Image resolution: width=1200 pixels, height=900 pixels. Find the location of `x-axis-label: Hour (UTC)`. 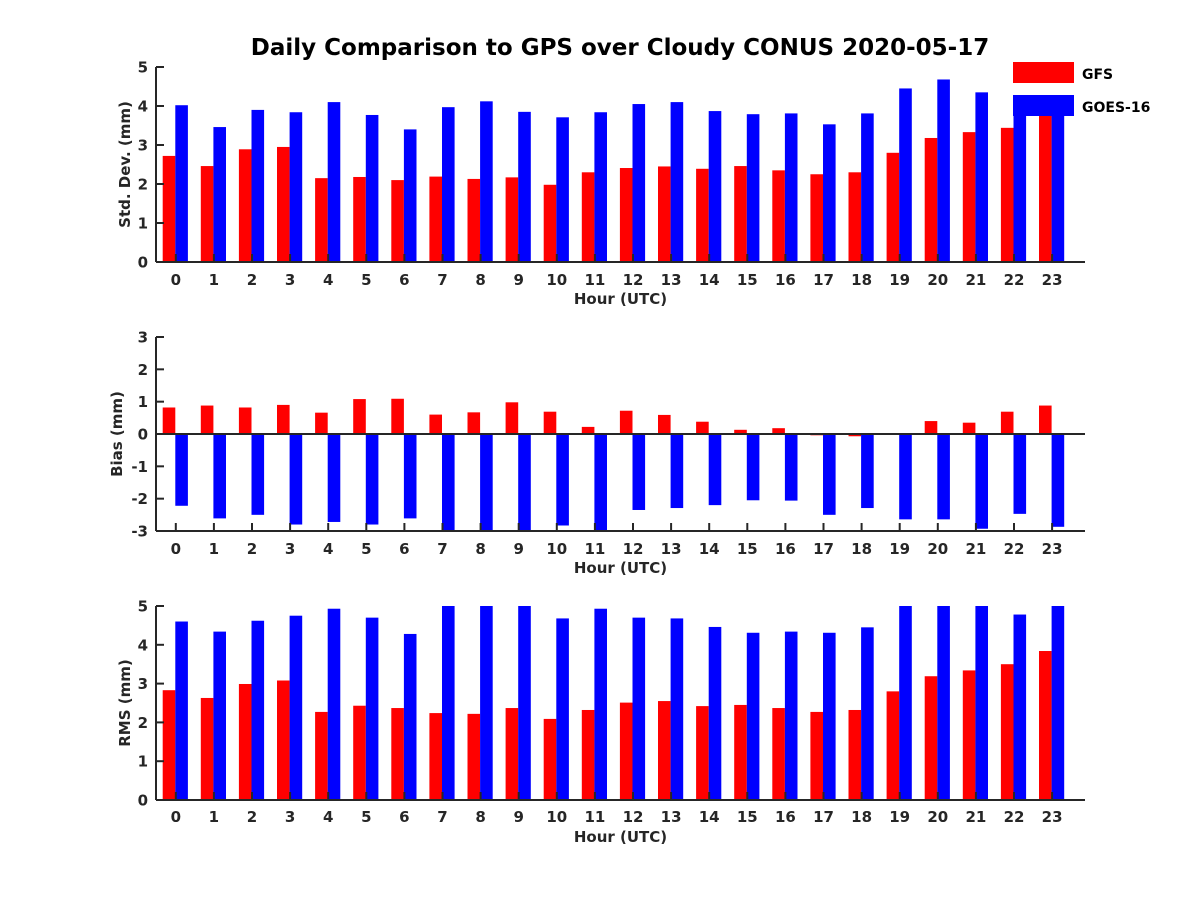

x-axis-label: Hour (UTC) is located at coordinates (620, 837).